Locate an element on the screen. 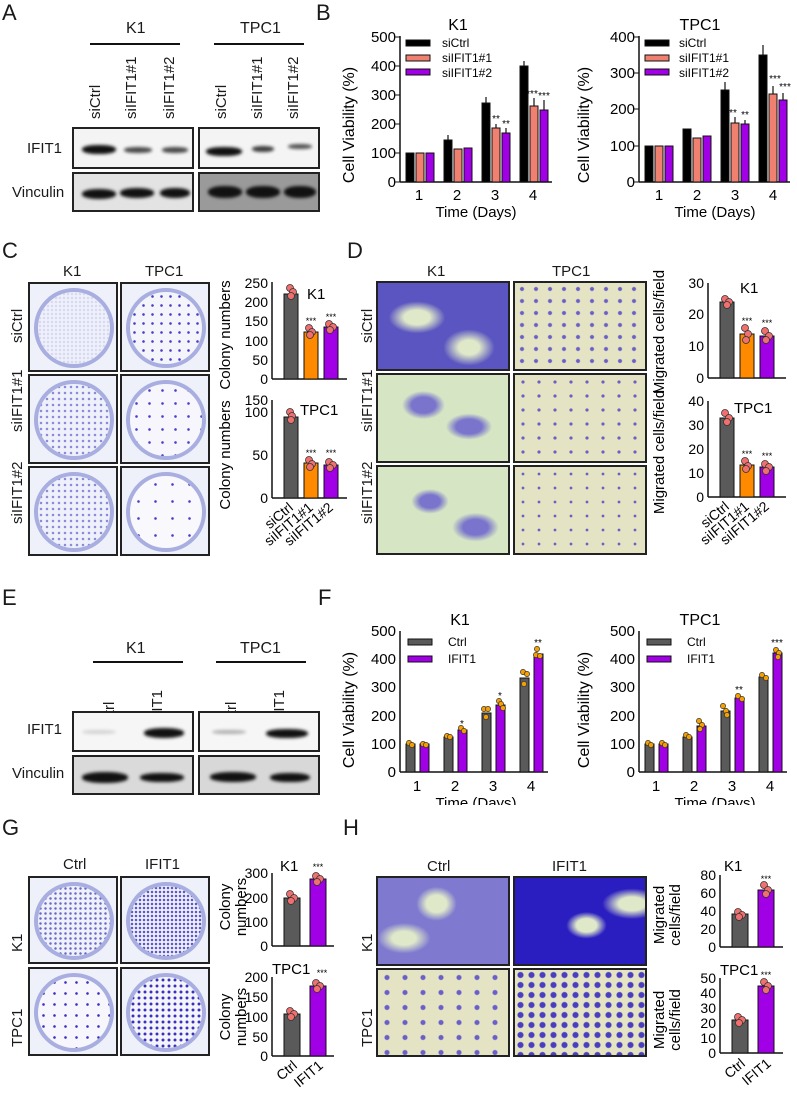  group-label-tpc1: TPC1 is located at coordinates (260, 28).